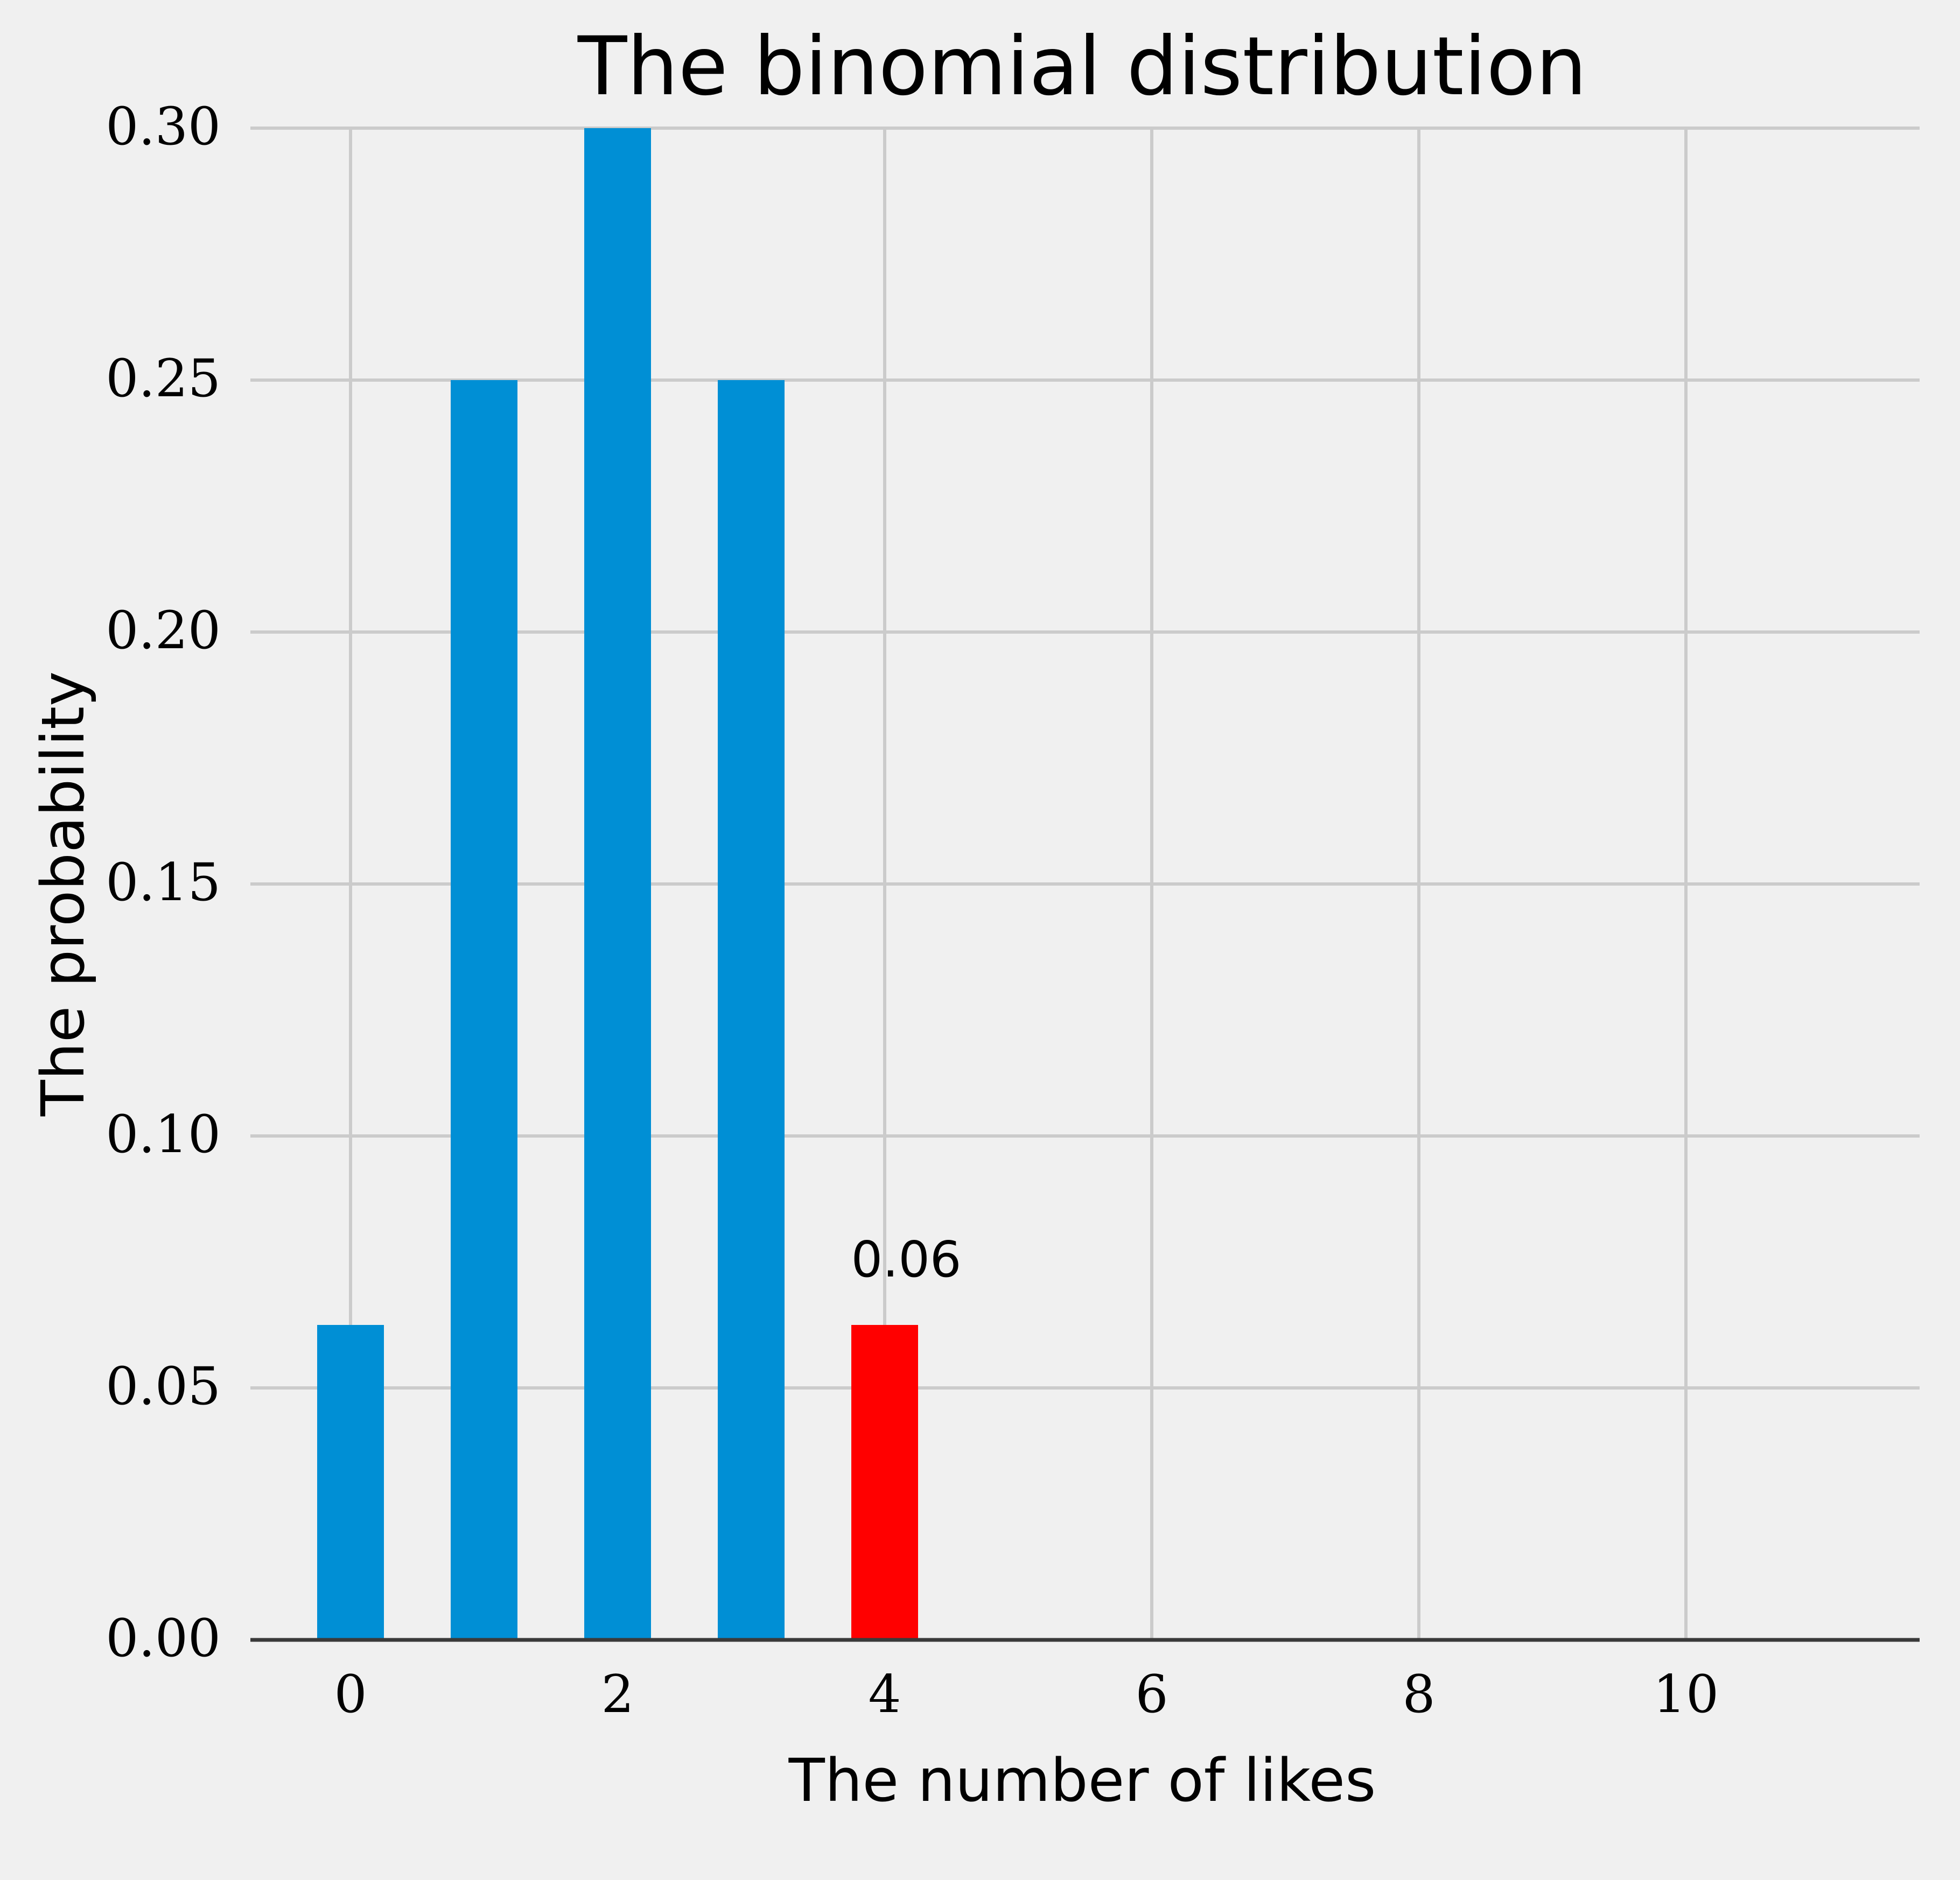 The width and height of the screenshot is (1960, 1880). I want to click on x-tick-label: 8, so click(1418, 1694).